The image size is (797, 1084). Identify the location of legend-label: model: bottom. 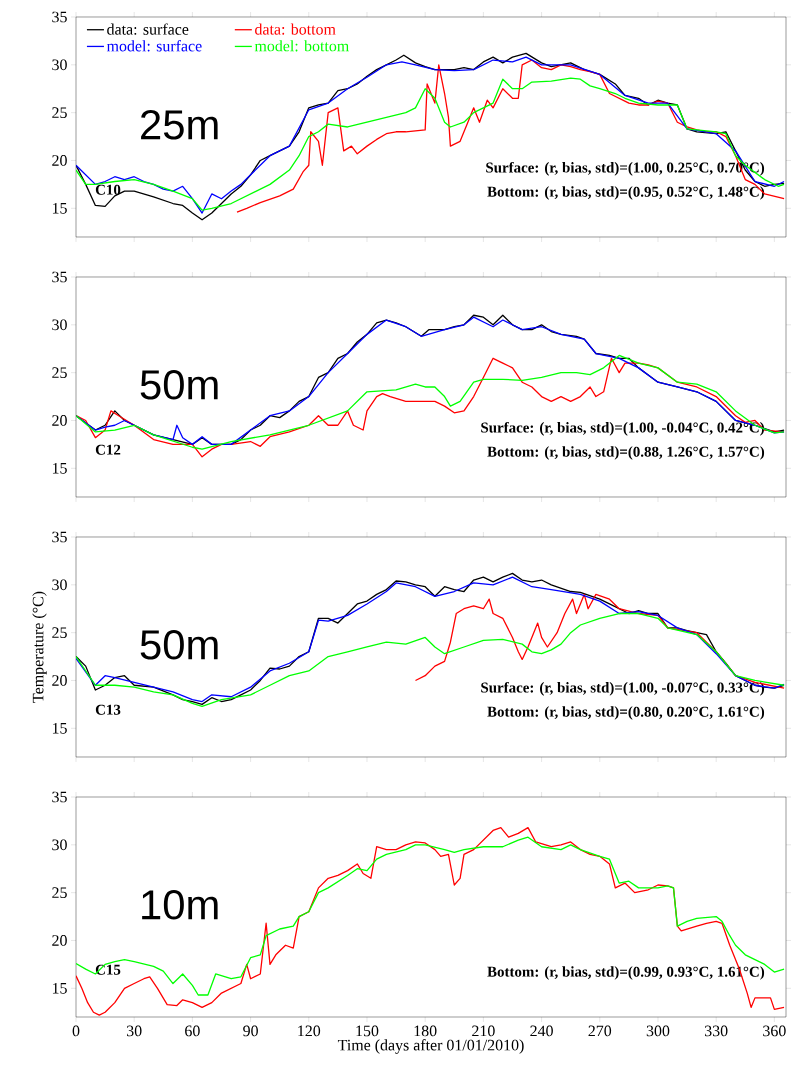
(301, 46).